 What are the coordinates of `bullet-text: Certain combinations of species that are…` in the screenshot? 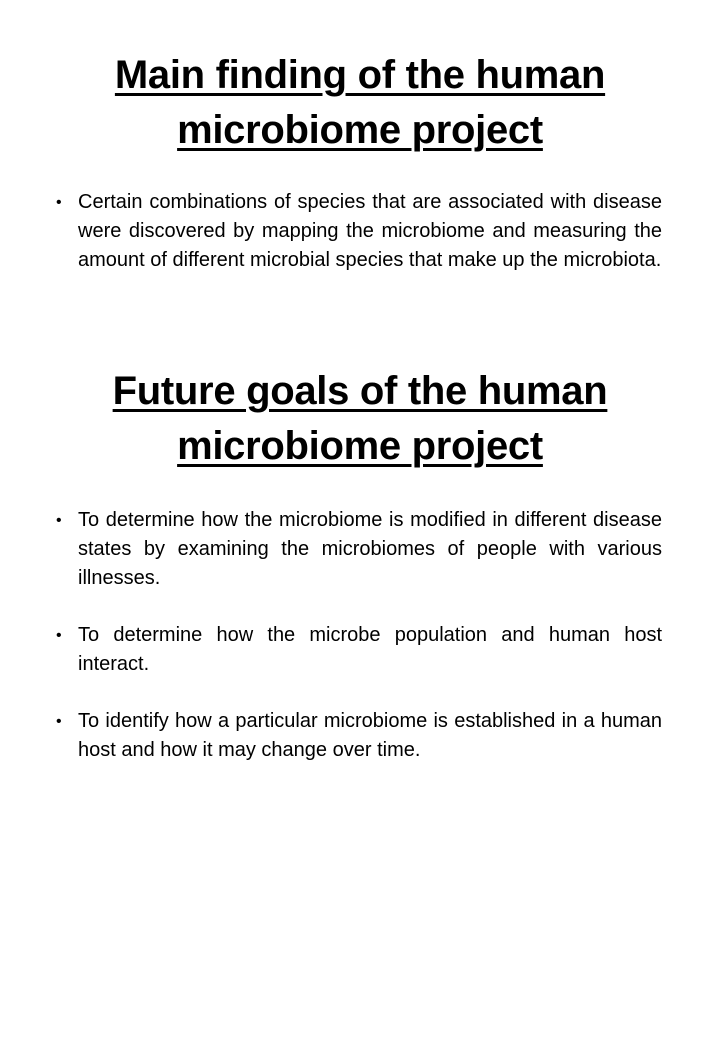 It's located at (370, 231).